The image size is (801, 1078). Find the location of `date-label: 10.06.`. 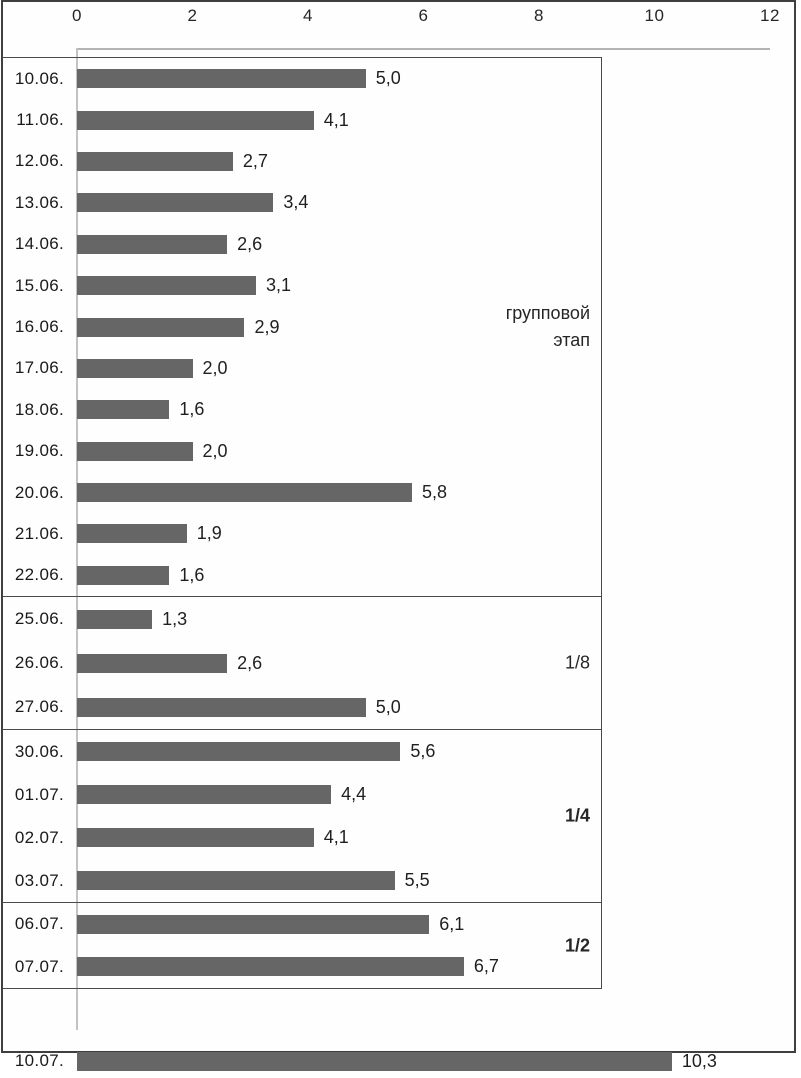

date-label: 10.06. is located at coordinates (39, 78).